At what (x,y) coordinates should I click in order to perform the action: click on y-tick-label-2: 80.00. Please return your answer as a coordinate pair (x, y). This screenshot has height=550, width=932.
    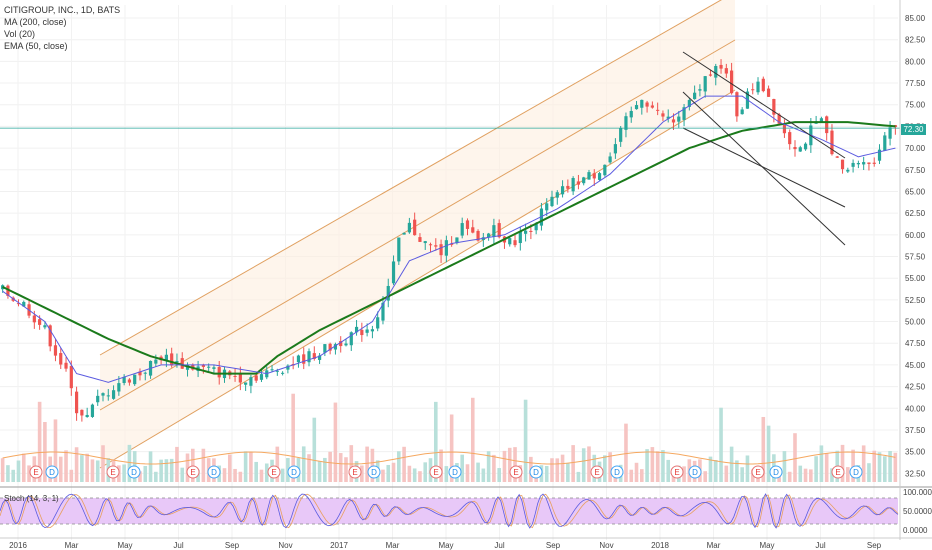
    Looking at the image, I should click on (915, 61).